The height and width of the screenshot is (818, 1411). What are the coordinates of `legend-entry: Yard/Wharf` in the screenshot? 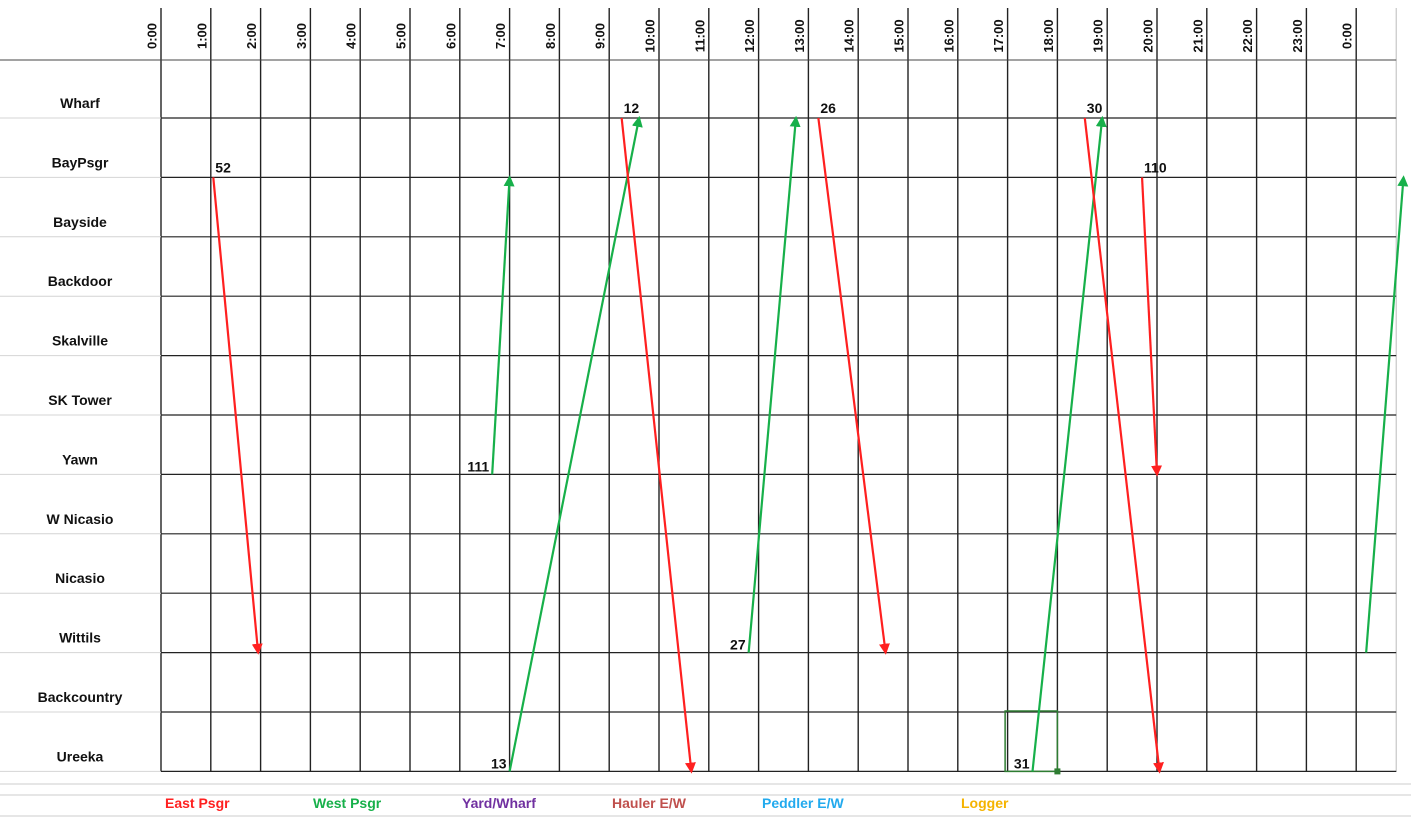 It's located at (499, 803).